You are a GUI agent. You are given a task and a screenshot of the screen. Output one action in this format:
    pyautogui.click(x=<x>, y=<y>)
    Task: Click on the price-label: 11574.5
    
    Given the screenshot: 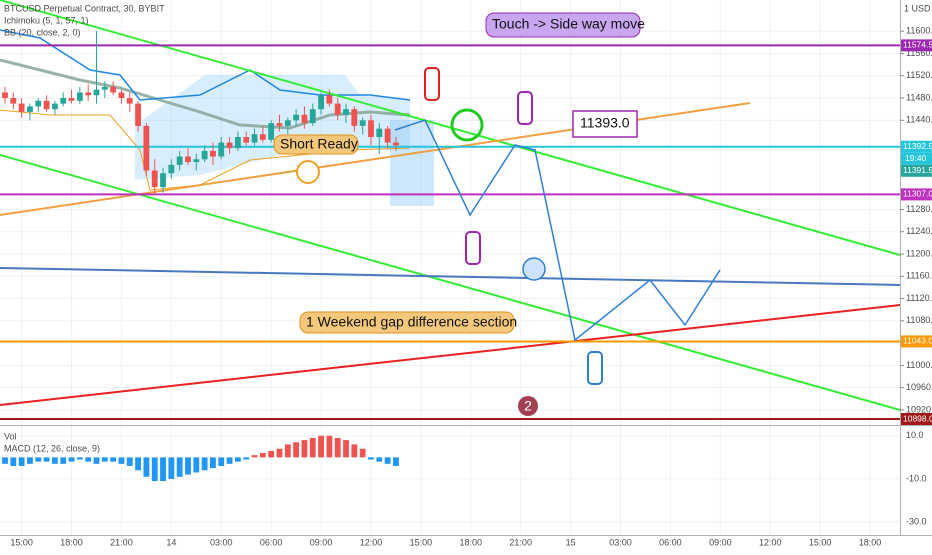 What is the action you would take?
    pyautogui.click(x=917, y=45)
    